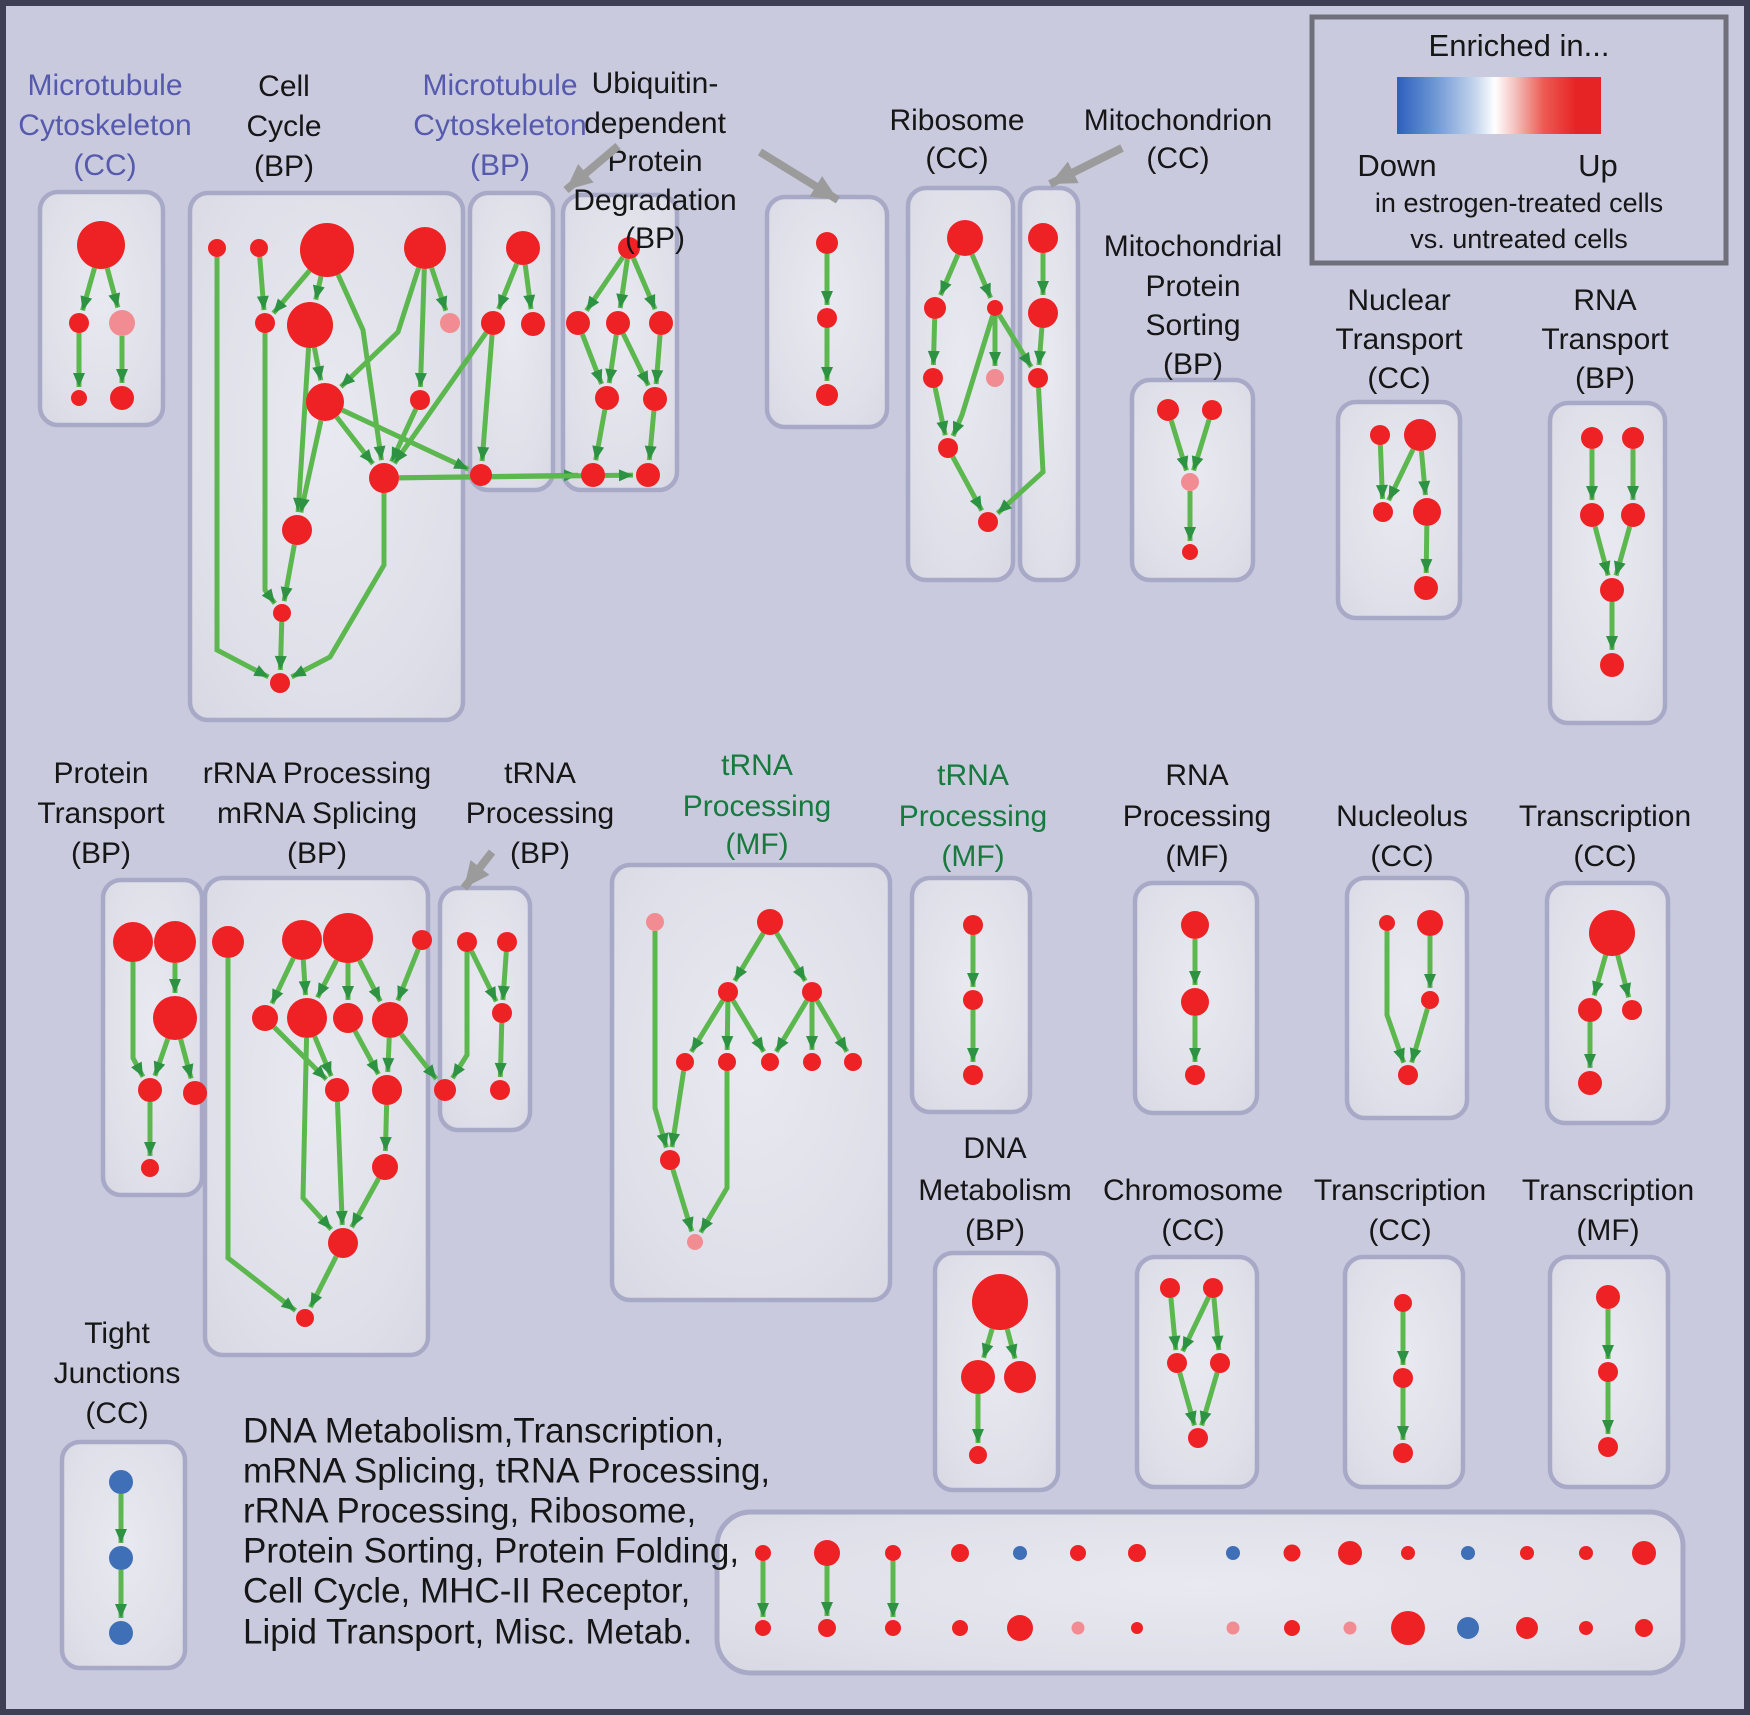 The height and width of the screenshot is (1715, 1750). What do you see at coordinates (1201, 445) in the screenshot?
I see `edge-mito-protein-sorting` at bounding box center [1201, 445].